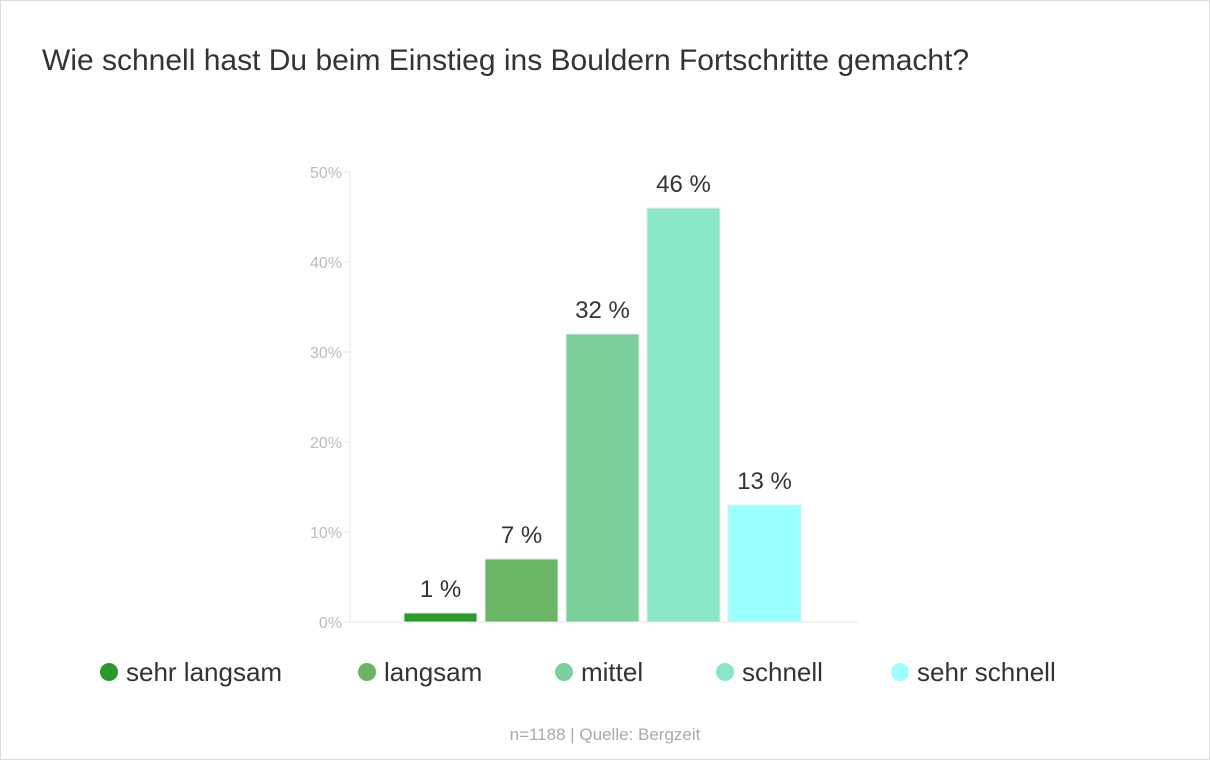  I want to click on bar-mittel, so click(602, 478).